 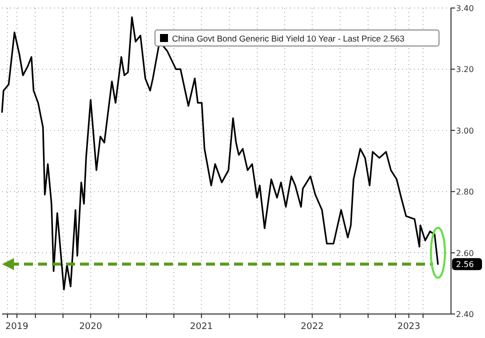 What do you see at coordinates (288, 39) in the screenshot?
I see `legend-label: China Govt Bond Generic Bid Yield 10 Year - Last Price 2.563` at bounding box center [288, 39].